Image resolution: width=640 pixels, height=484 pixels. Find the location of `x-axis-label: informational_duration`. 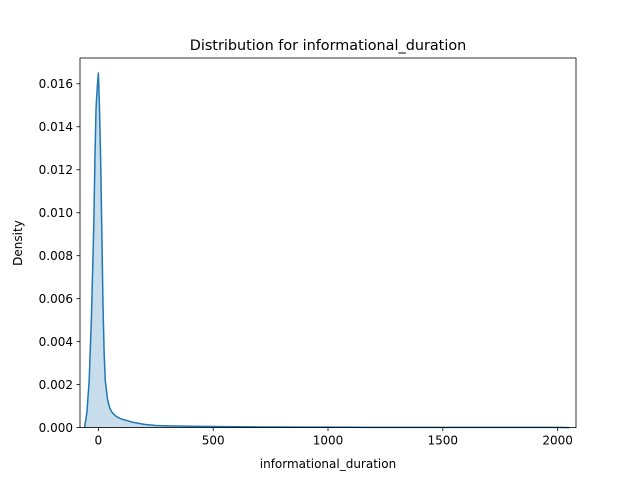

x-axis-label: informational_duration is located at coordinates (328, 464).